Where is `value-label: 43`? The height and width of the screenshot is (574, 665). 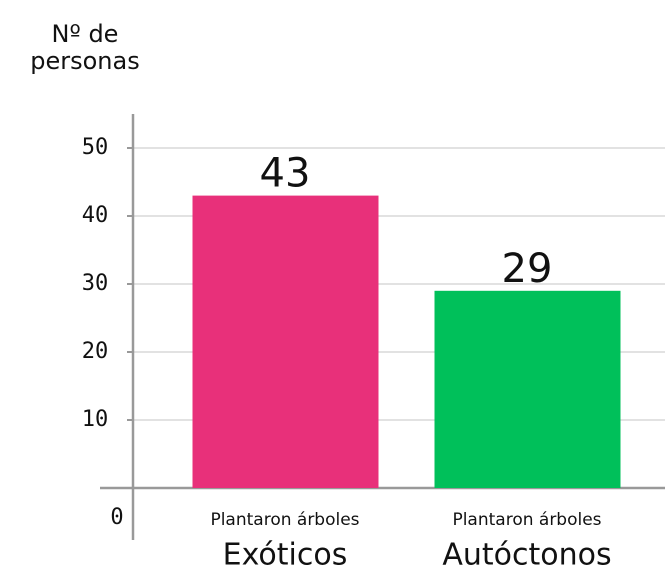 value-label: 43 is located at coordinates (285, 174).